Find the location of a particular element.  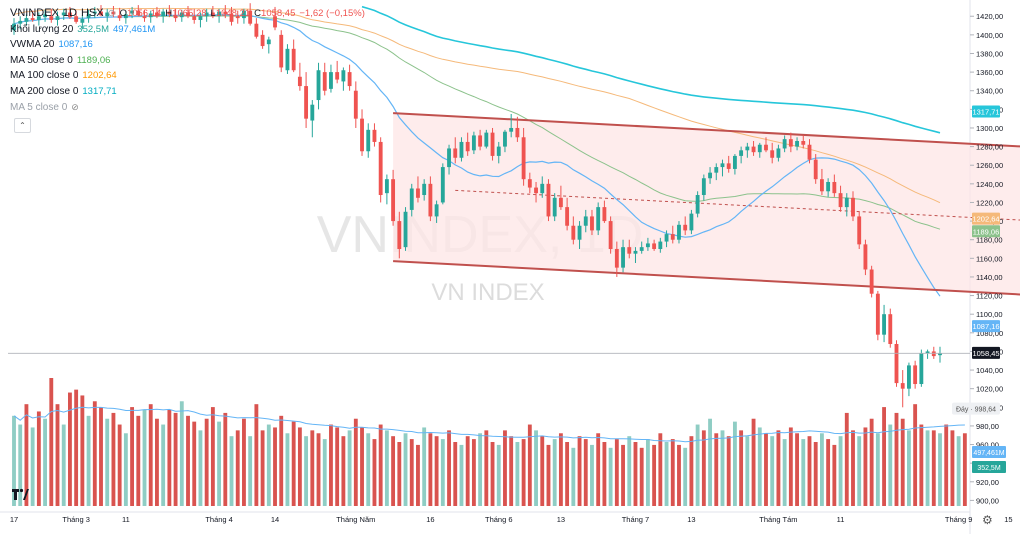

watermark-name: VN INDEX is located at coordinates (487, 292).